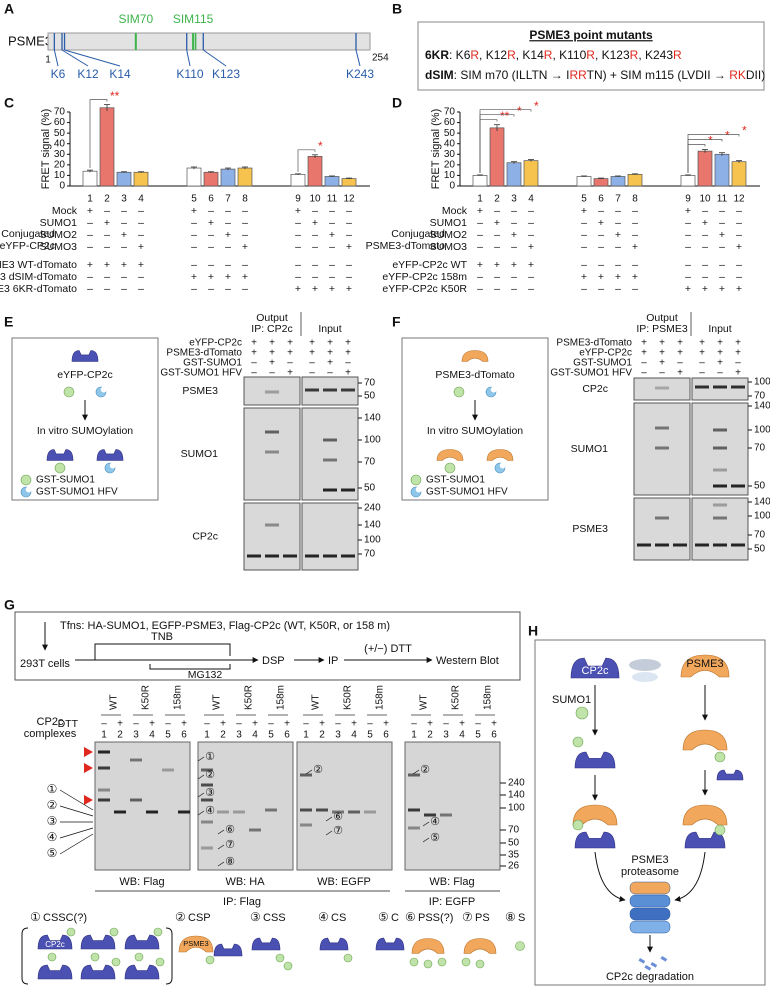 The image size is (770, 987). Describe the element at coordinates (120, 74) in the screenshot. I see `lysine-label: K14` at that location.